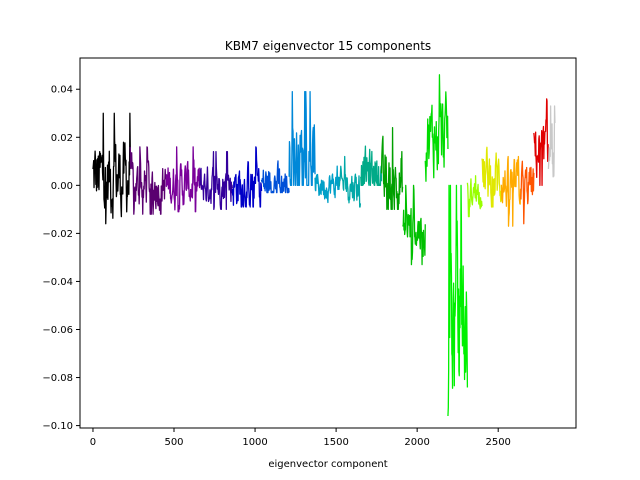 This screenshot has height=480, width=640. I want to click on y-tick-label: 0.00, so click(62, 186).